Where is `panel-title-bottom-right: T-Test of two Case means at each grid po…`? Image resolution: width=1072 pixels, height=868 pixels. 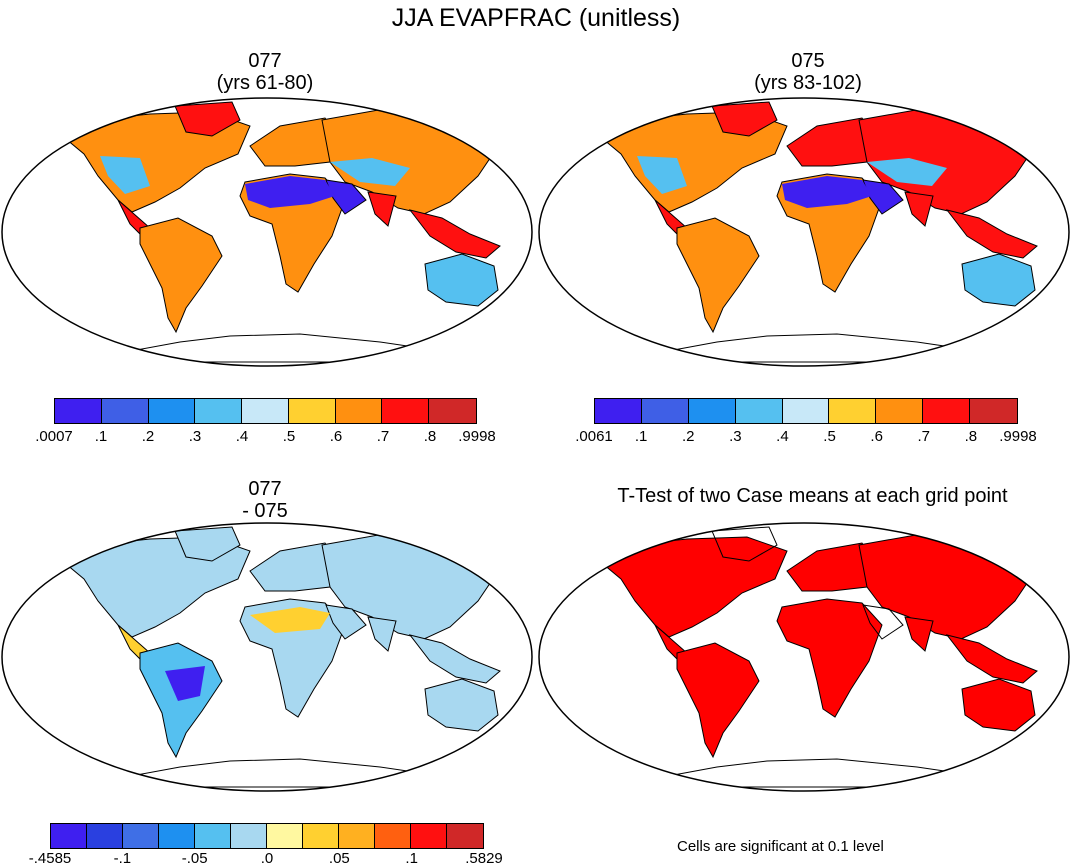
panel-title-bottom-right: T-Test of two Case means at each grid po… is located at coordinates (812, 496).